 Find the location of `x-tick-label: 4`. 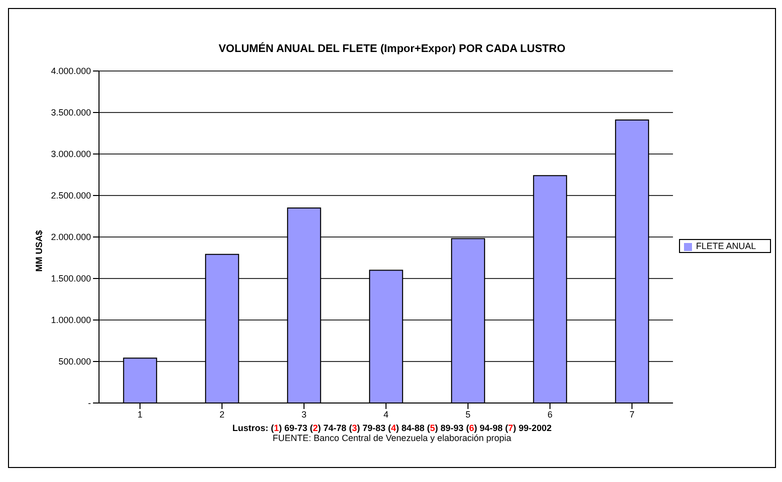

x-tick-label: 4 is located at coordinates (385, 414).